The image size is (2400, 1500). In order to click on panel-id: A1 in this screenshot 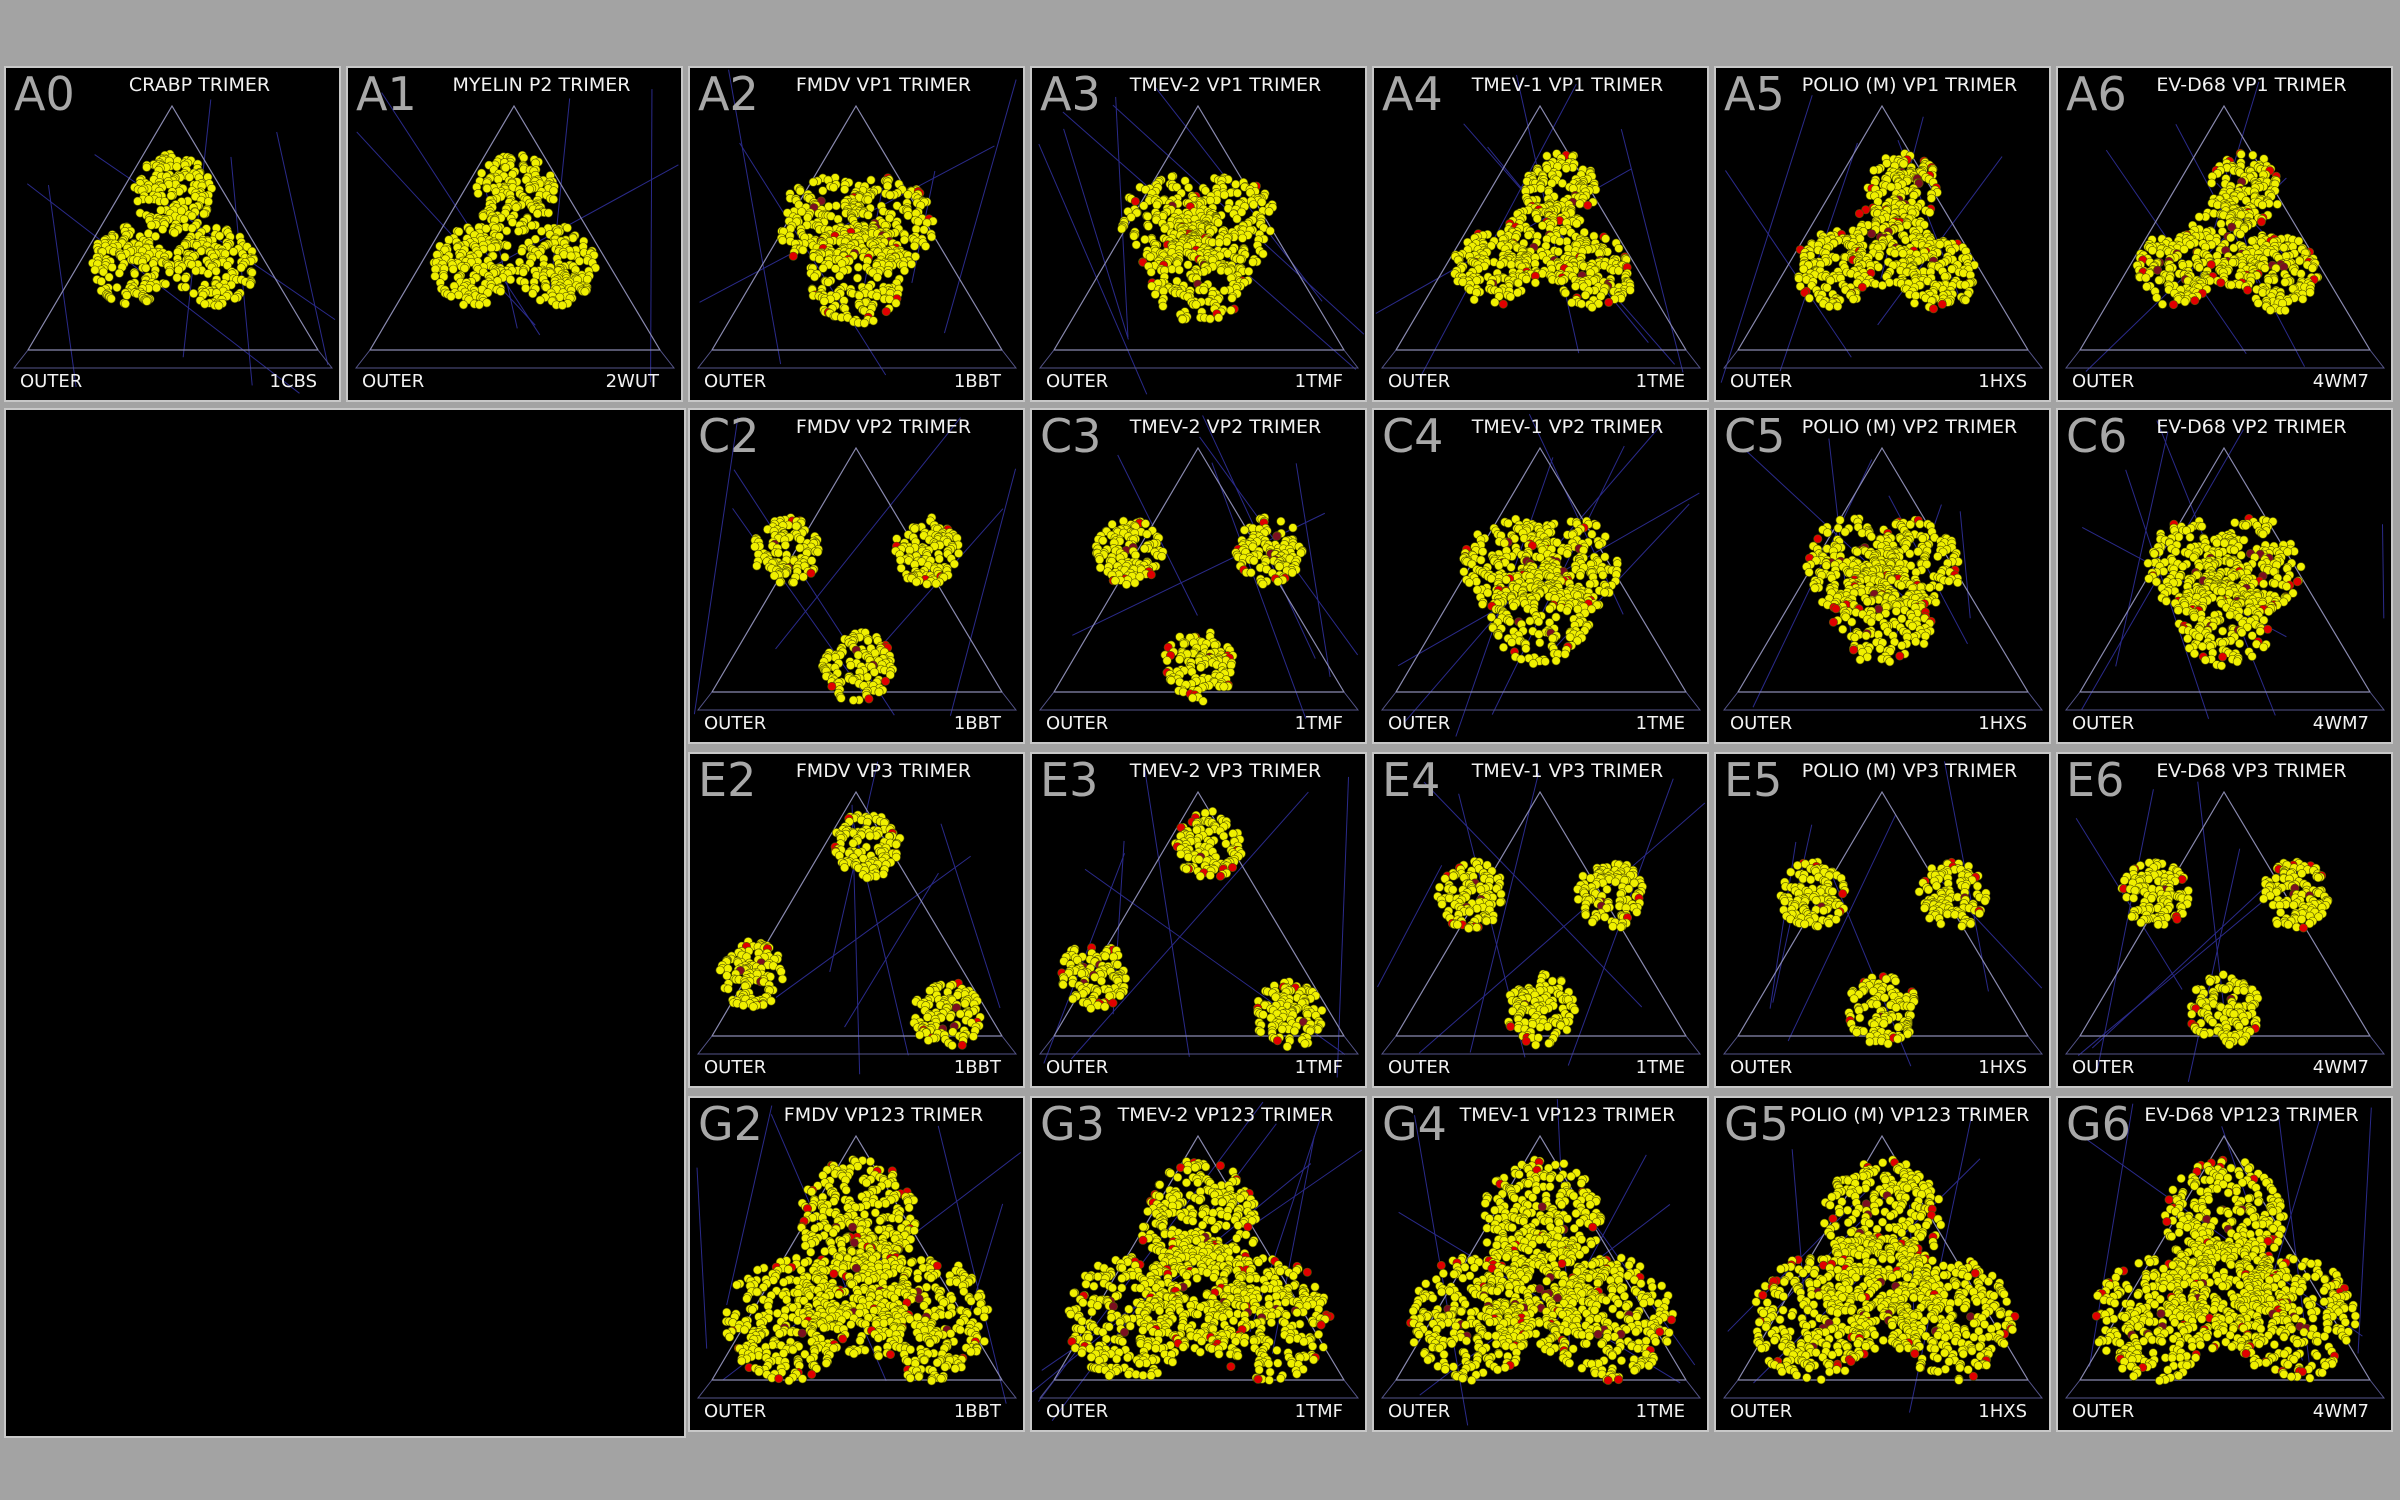, I will do `click(386, 94)`.